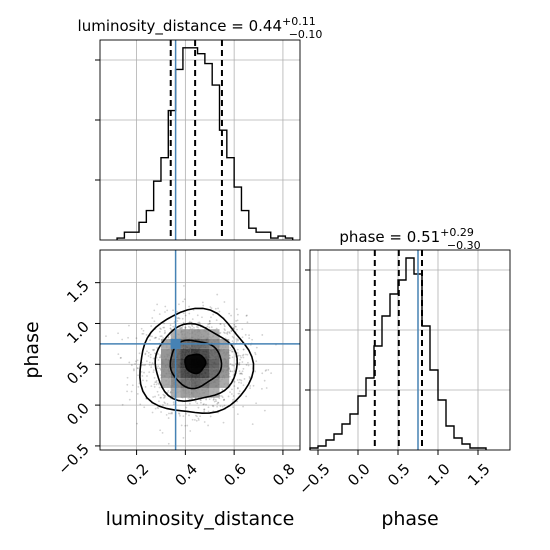 Image resolution: width=550 pixels, height=550 pixels. What do you see at coordinates (187, 475) in the screenshot?
I see `joint-xtick-label-1: 0.4` at bounding box center [187, 475].